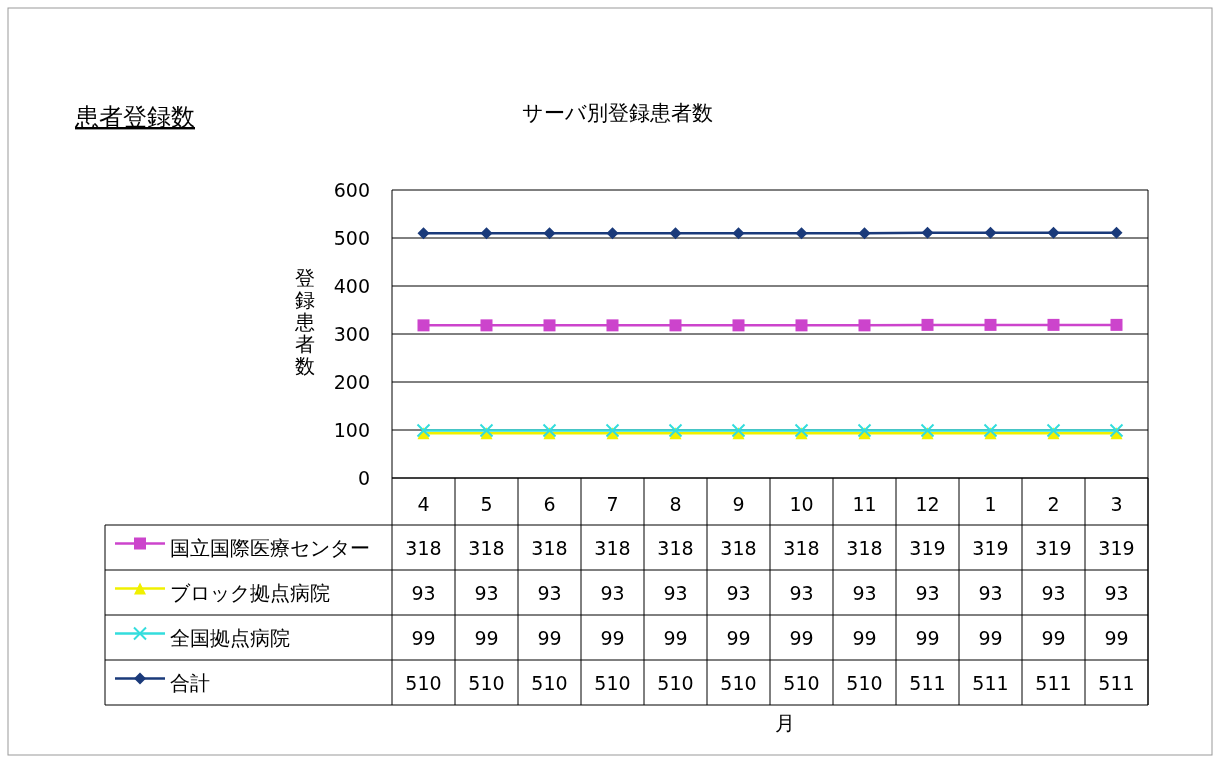 The image size is (1220, 763). I want to click on legend-label: ブロック拠点病院, so click(250, 592).